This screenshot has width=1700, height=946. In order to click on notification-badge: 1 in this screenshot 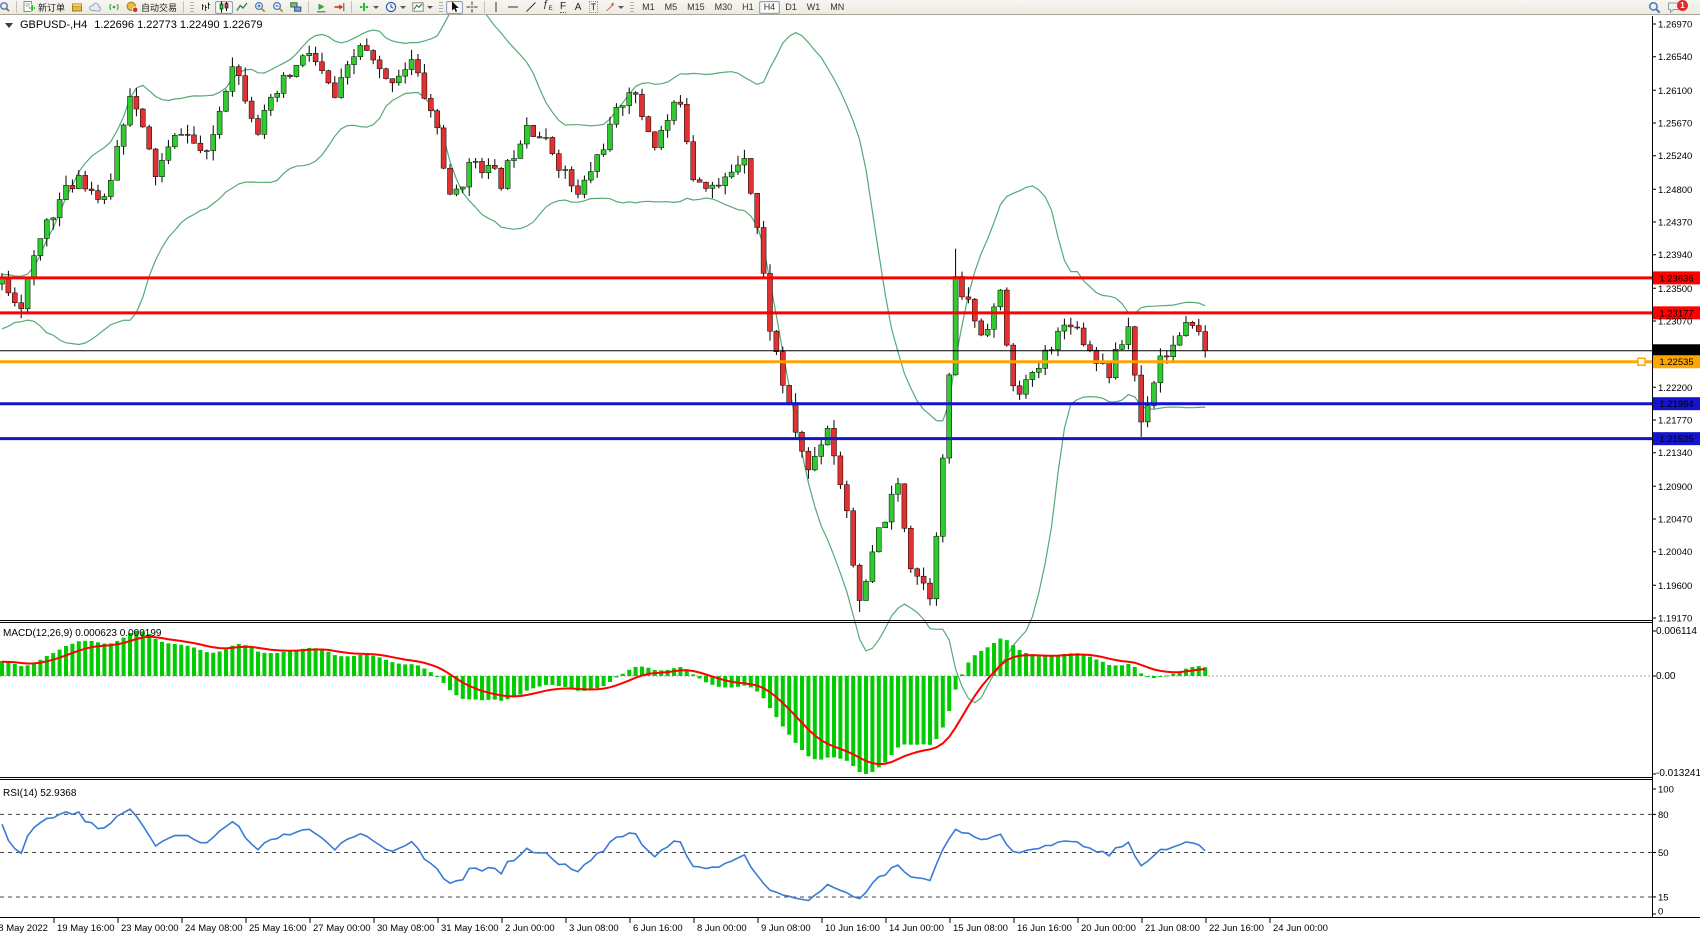, I will do `click(1682, 5)`.